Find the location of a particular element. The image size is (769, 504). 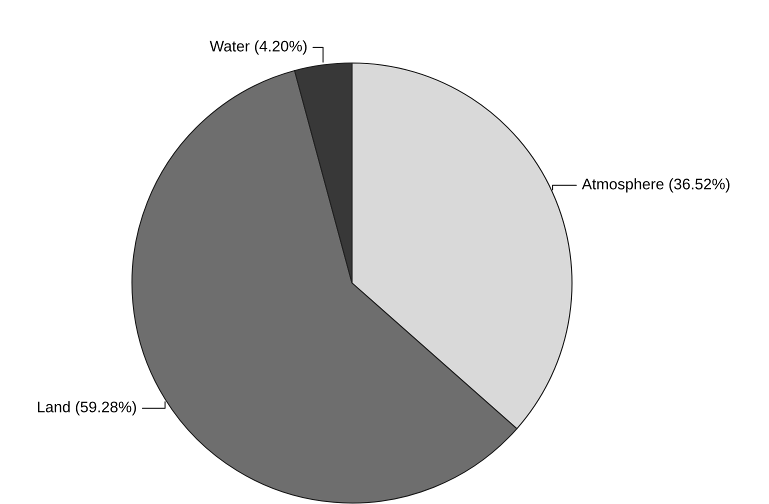

slice-label: Water (4.20%) is located at coordinates (258, 47).